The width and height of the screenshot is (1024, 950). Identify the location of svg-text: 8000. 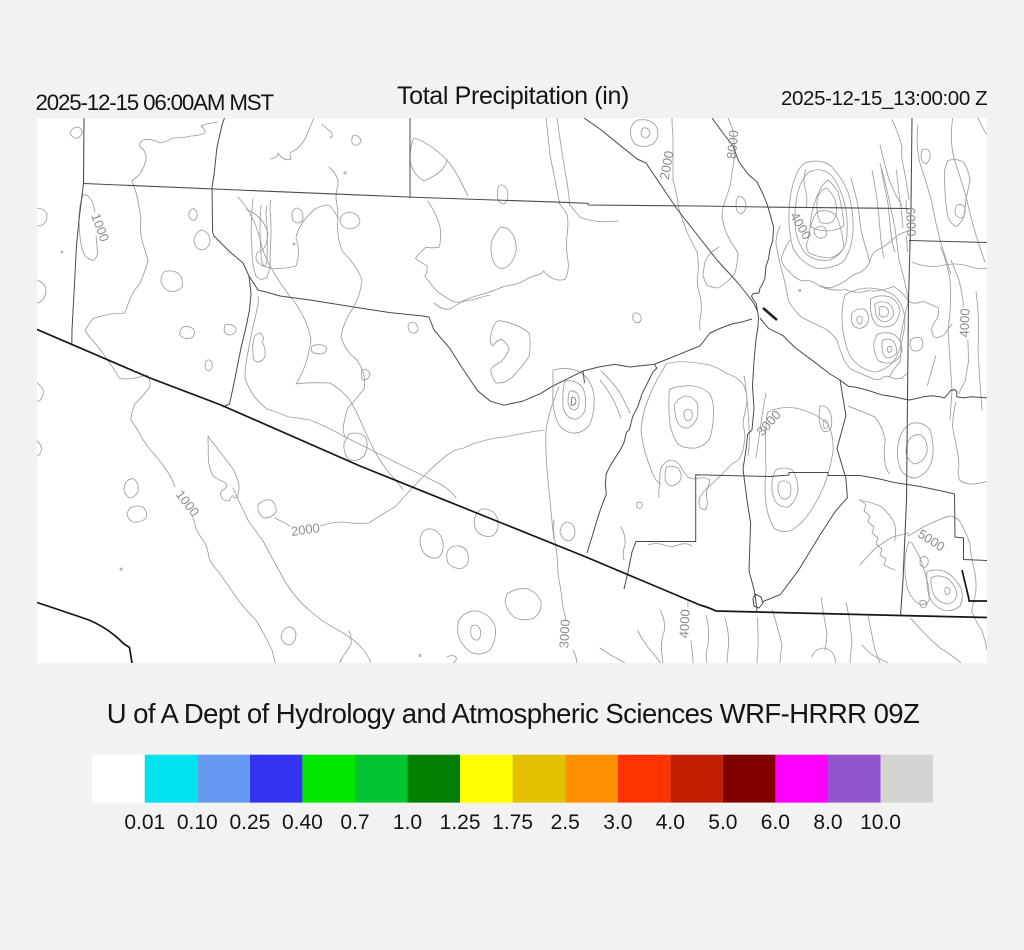
(732, 145).